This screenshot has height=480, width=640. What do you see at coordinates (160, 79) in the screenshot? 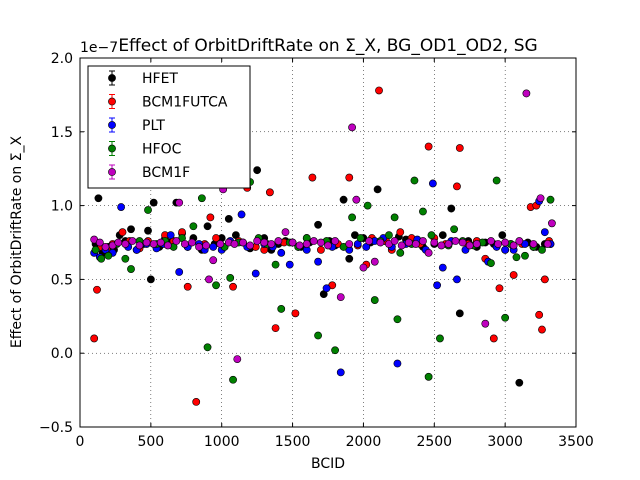
I see `legend-label: HFET` at bounding box center [160, 79].